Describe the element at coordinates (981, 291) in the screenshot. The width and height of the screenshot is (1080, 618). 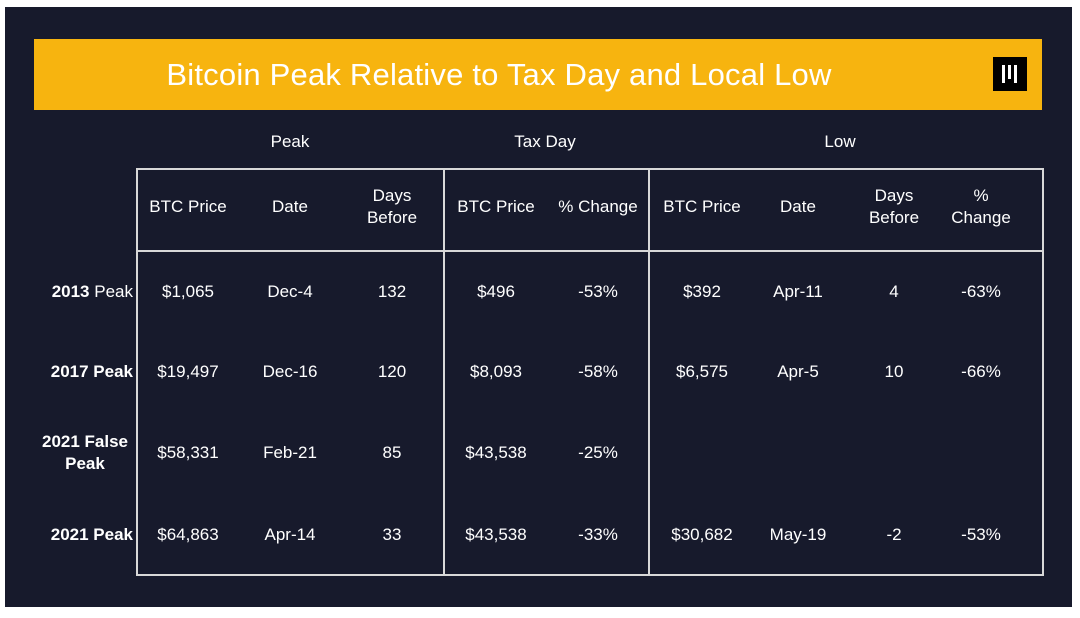
I see `table-cell: -63%` at that location.